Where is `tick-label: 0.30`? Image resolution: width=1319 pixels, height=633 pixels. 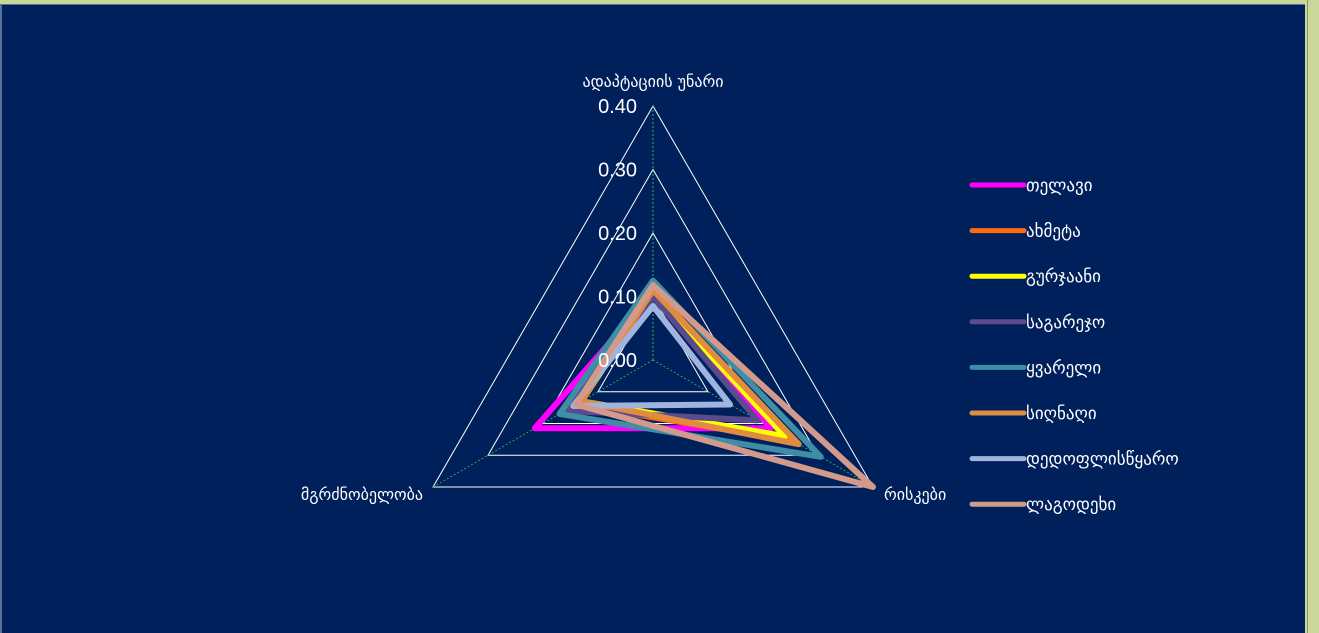 tick-label: 0.30 is located at coordinates (617, 171).